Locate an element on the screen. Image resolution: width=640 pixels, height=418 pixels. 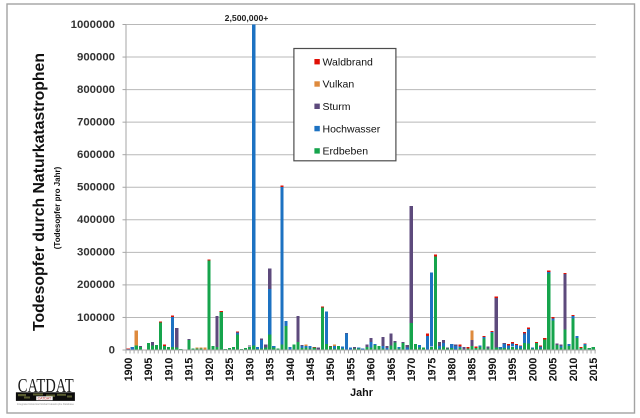
svg-text: 500000 is located at coordinates (96, 188).